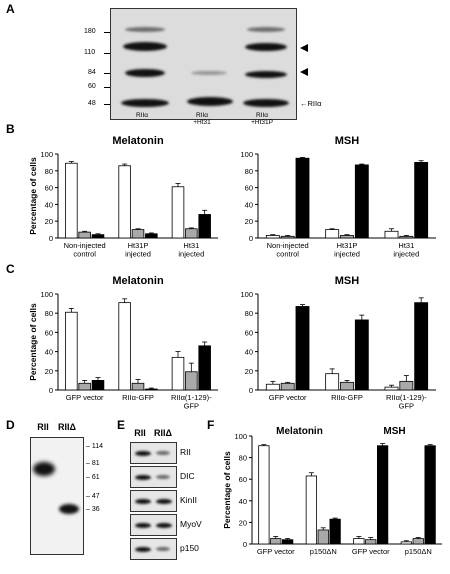 The height and width of the screenshot is (574, 450). Describe the element at coordinates (93, 496) in the screenshot. I see `mw-marker-47: – 47` at that location.